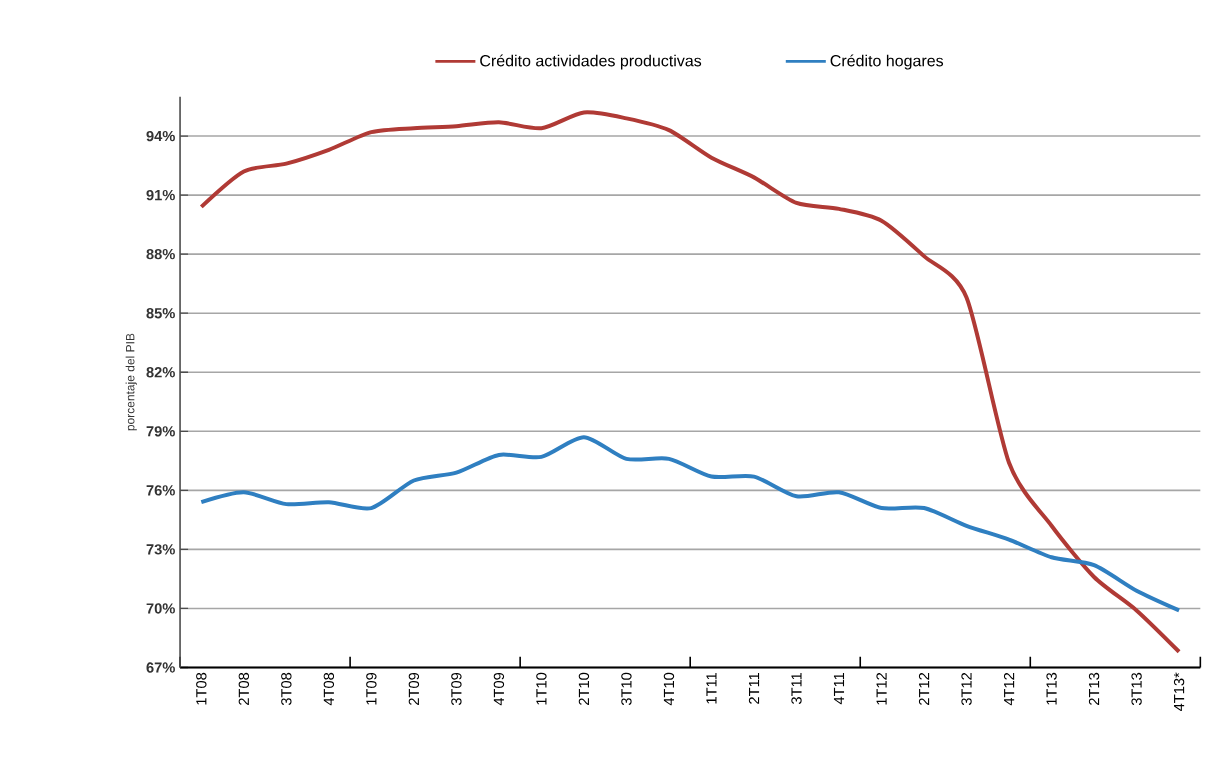  Describe the element at coordinates (796, 689) in the screenshot. I see `x-tick-label: 3T11` at that location.